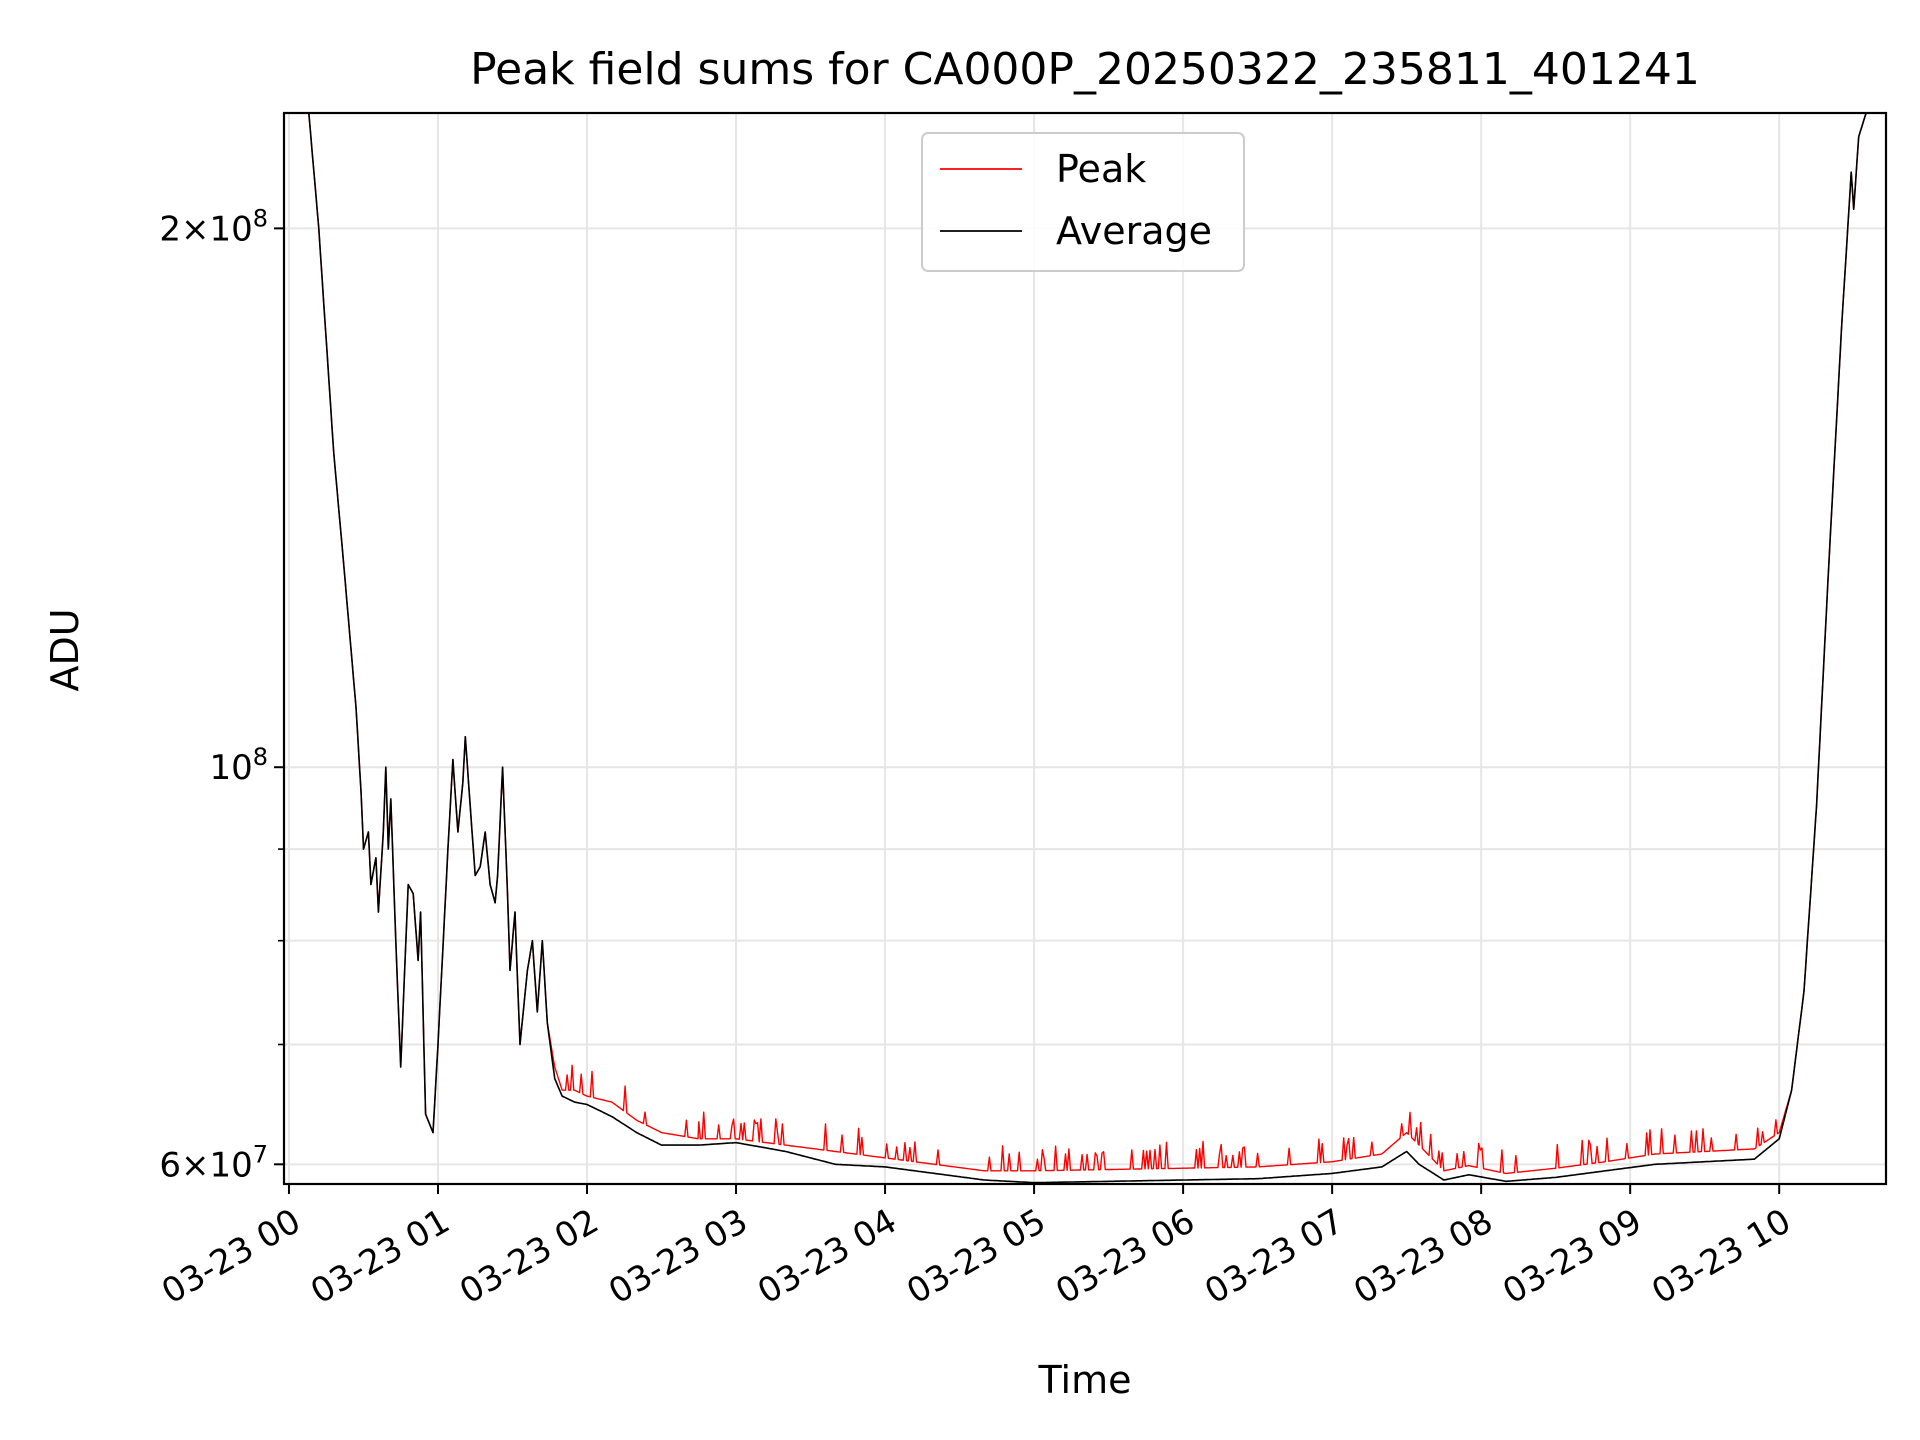 The width and height of the screenshot is (1920, 1440). What do you see at coordinates (65, 649) in the screenshot?
I see `y-axis-label: ADU` at bounding box center [65, 649].